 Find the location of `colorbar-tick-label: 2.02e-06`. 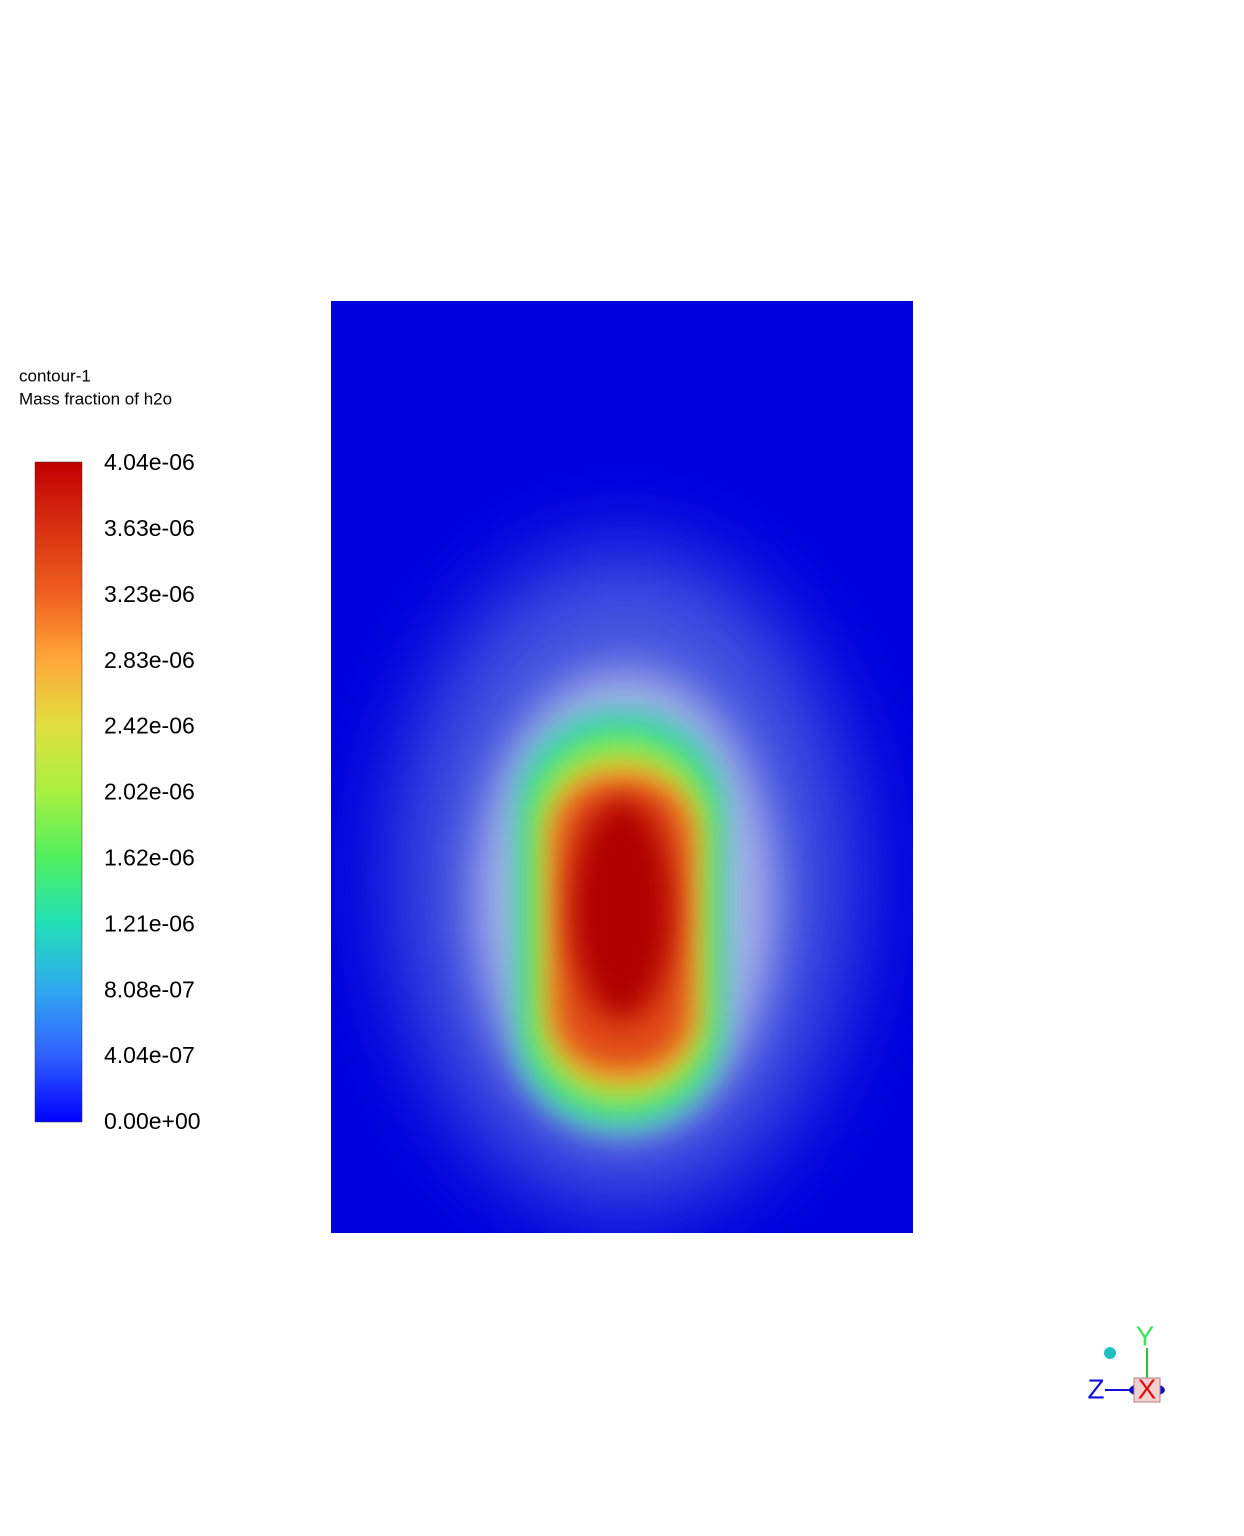

colorbar-tick-label: 2.02e-06 is located at coordinates (149, 792).